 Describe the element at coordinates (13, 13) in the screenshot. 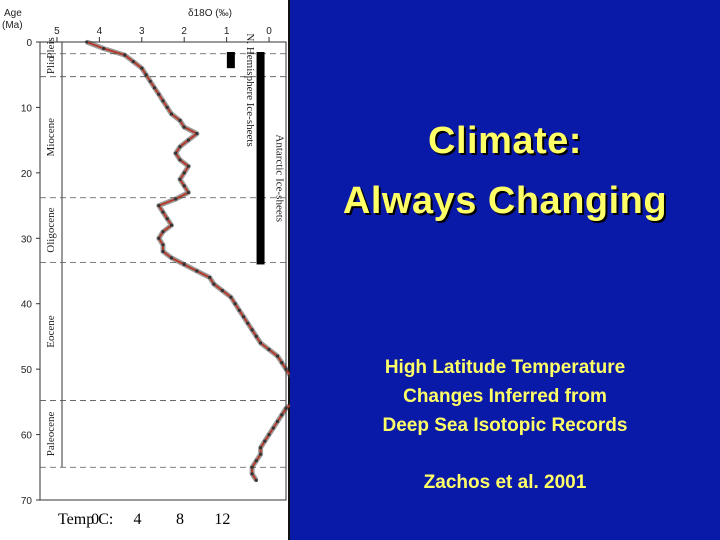

I see `y-axis-label-line-1: Age` at that location.